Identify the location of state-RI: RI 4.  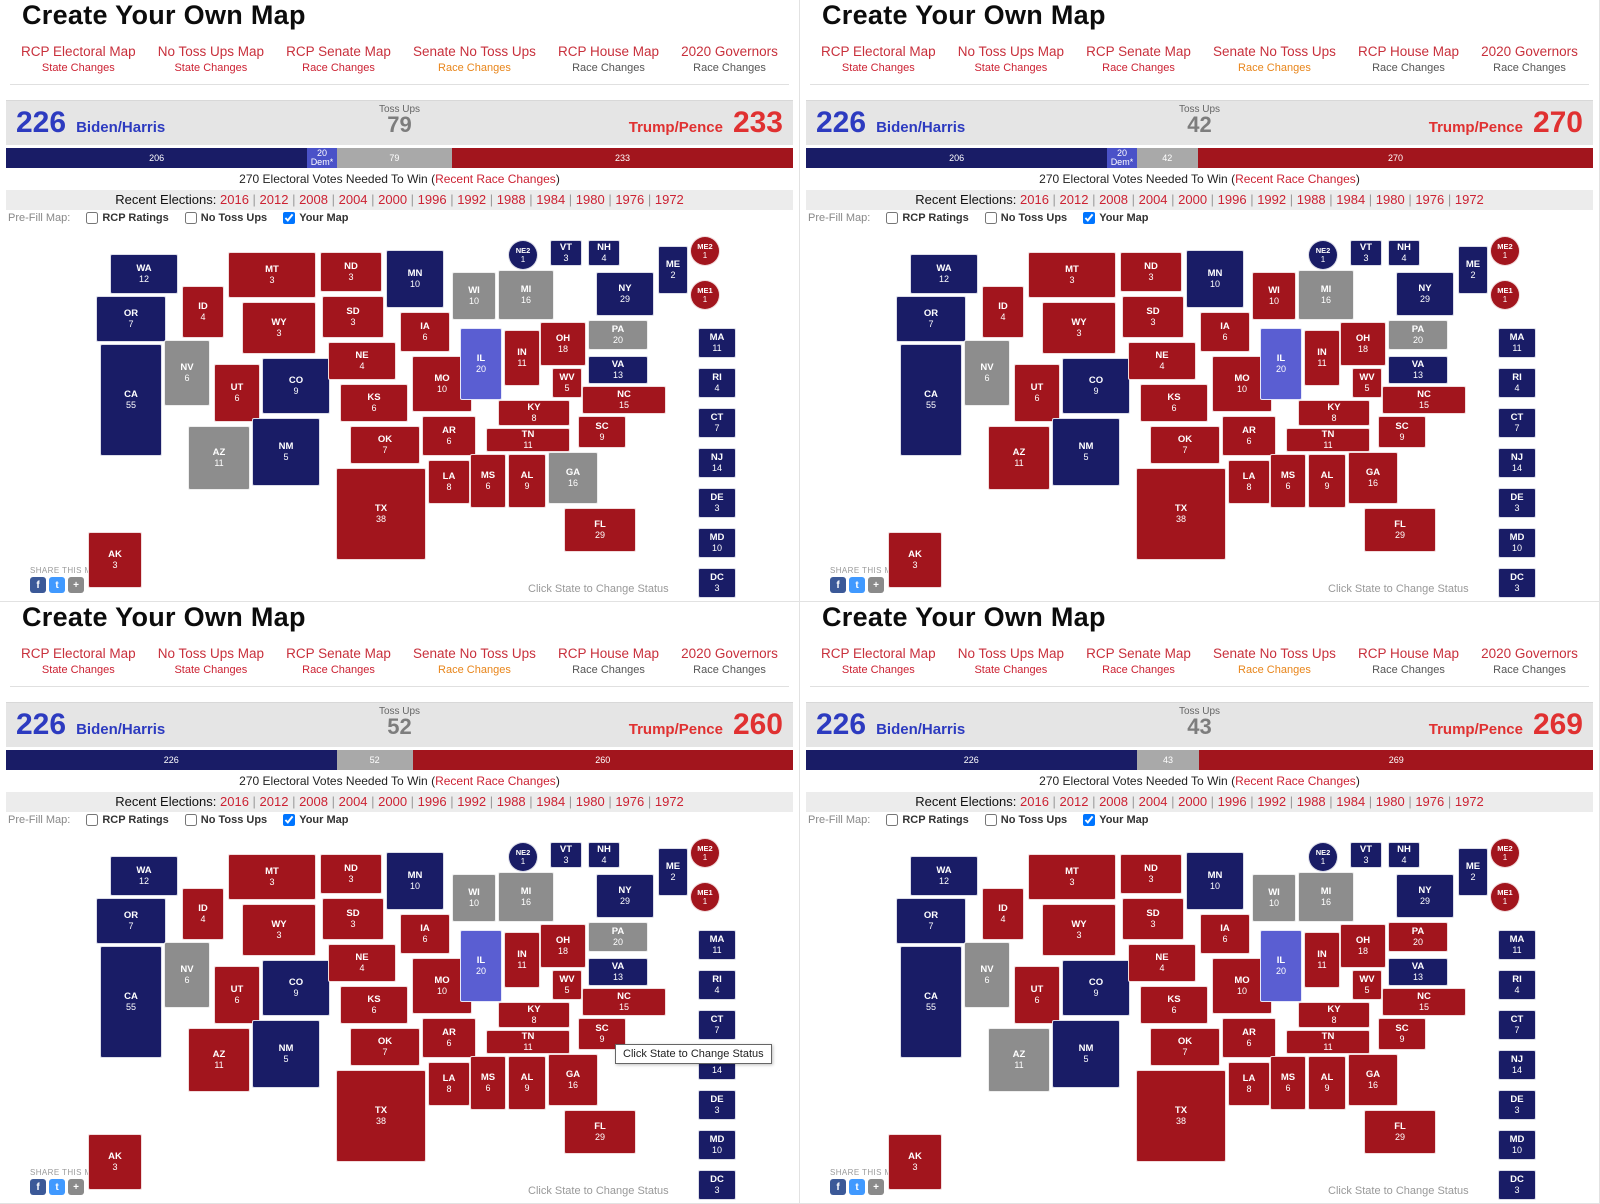
(717, 383).